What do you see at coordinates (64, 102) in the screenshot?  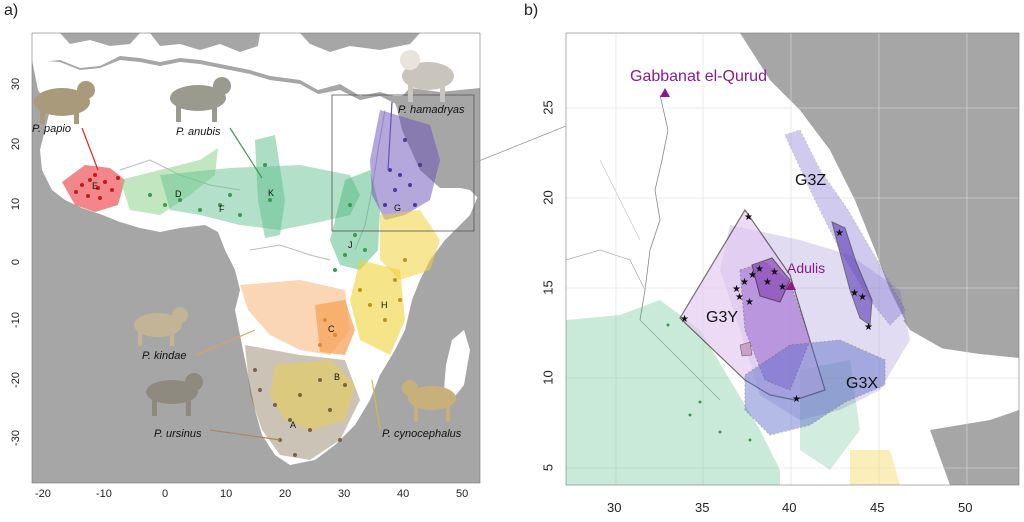 I see `baboon-papio-image` at bounding box center [64, 102].